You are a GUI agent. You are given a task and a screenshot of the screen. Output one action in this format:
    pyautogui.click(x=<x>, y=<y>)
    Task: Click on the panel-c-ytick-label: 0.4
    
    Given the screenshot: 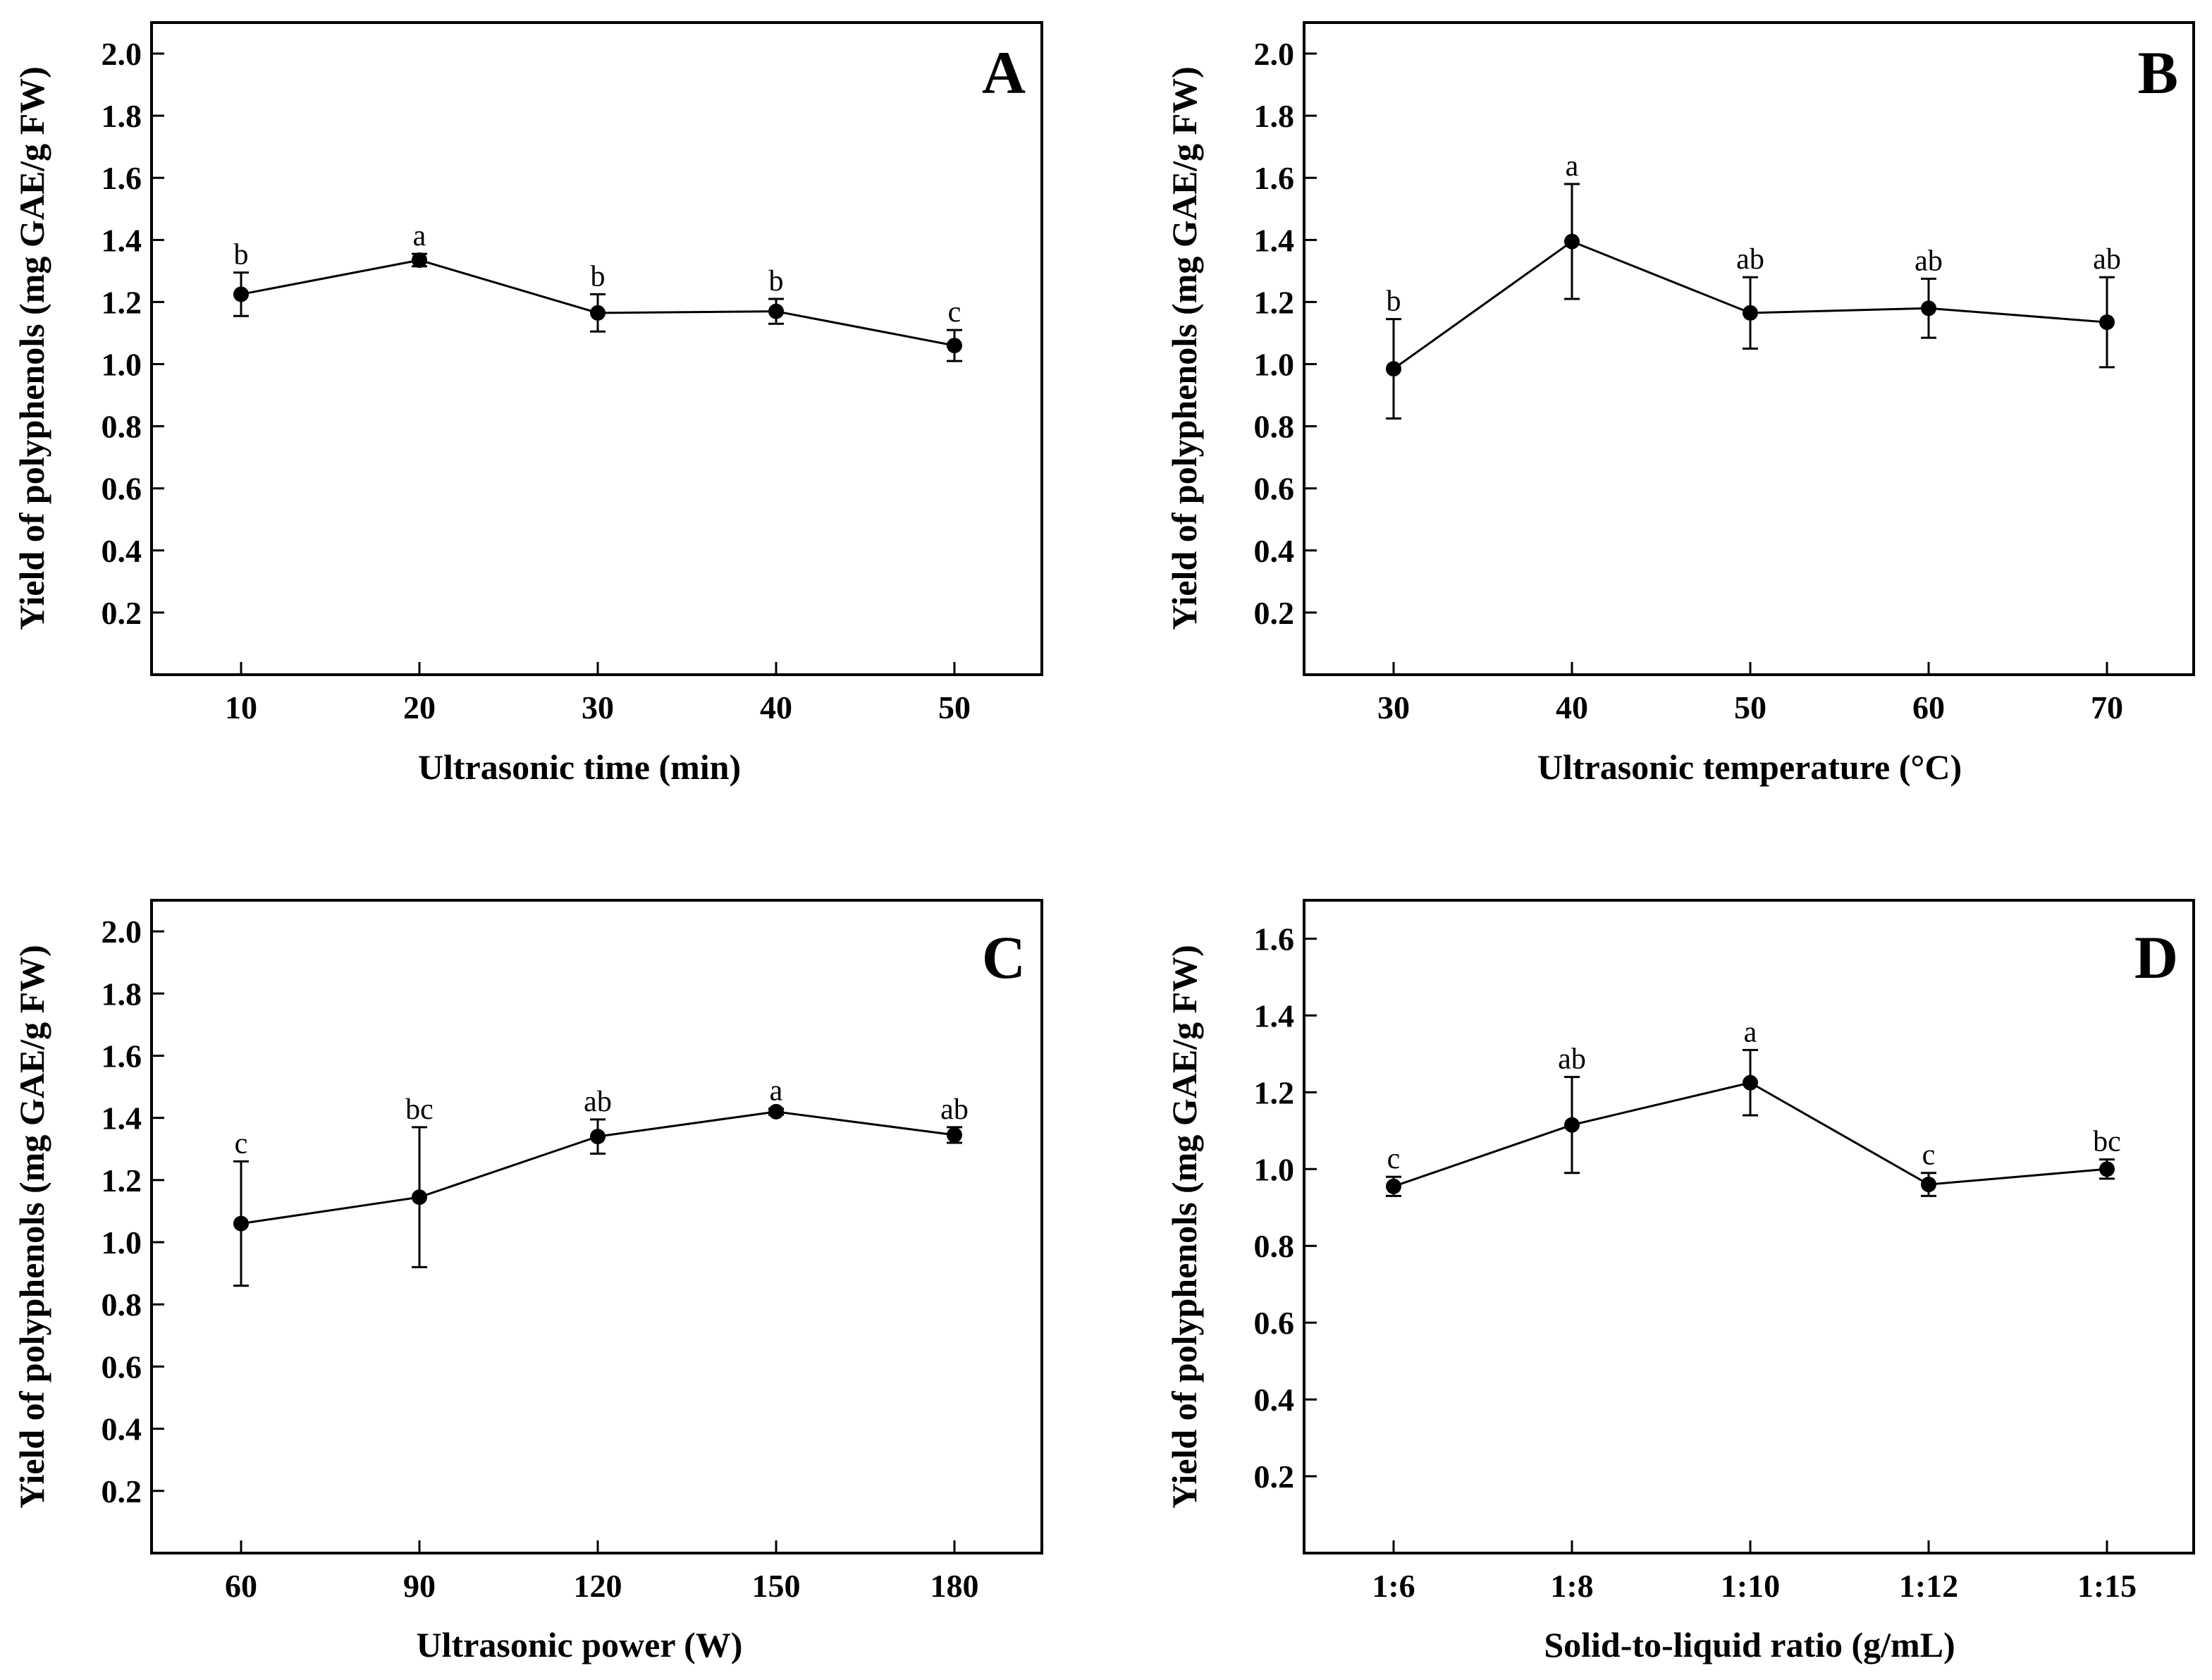 What is the action you would take?
    pyautogui.click(x=122, y=1429)
    